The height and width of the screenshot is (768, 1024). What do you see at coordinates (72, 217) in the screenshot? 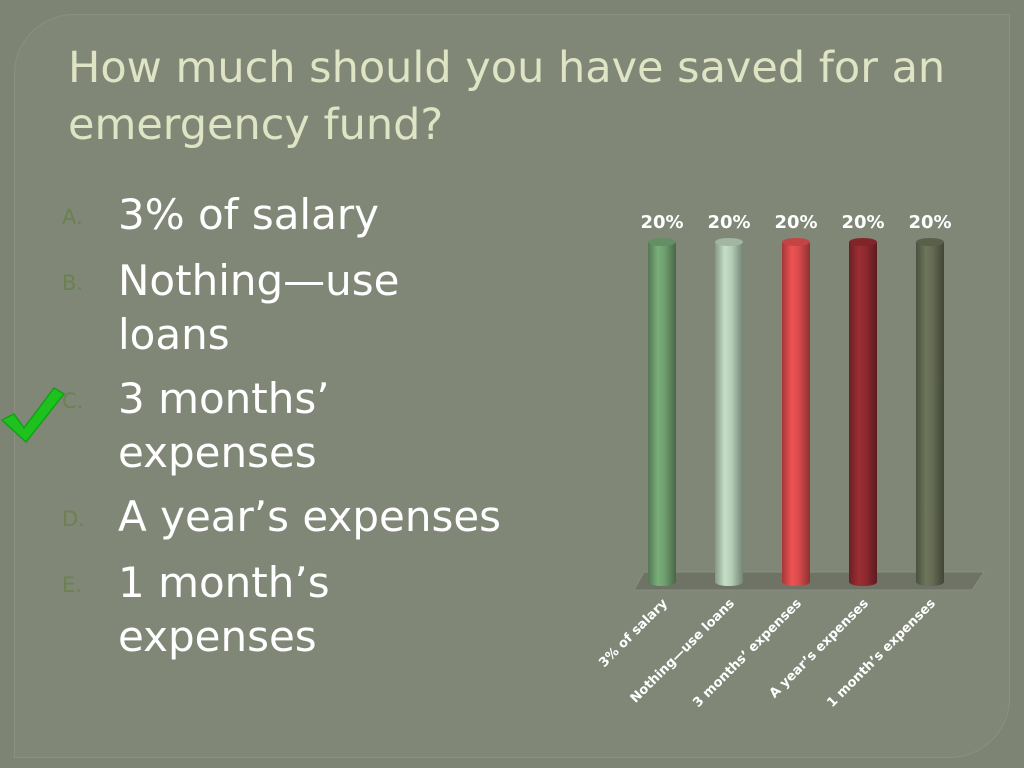
I see `answer-marker: A.` at bounding box center [72, 217].